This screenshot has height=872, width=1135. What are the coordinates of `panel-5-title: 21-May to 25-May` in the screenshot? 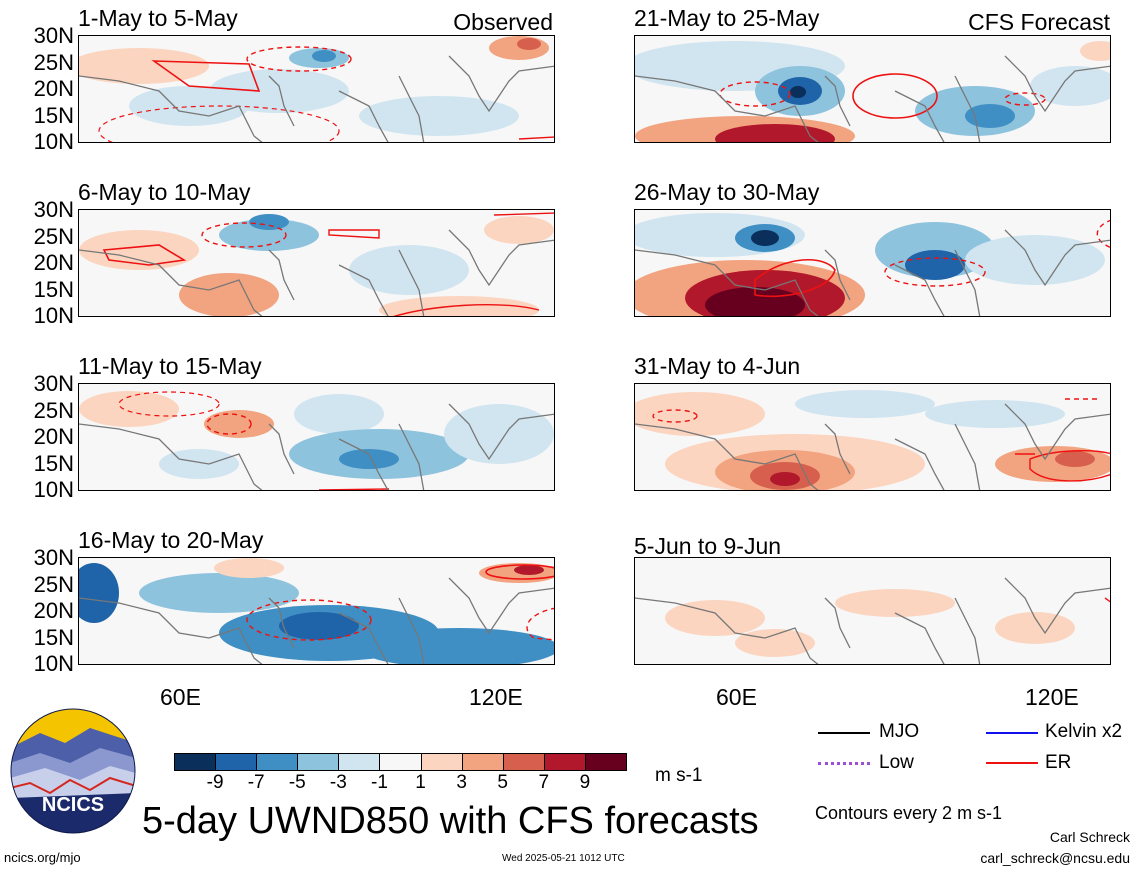 It's located at (727, 18).